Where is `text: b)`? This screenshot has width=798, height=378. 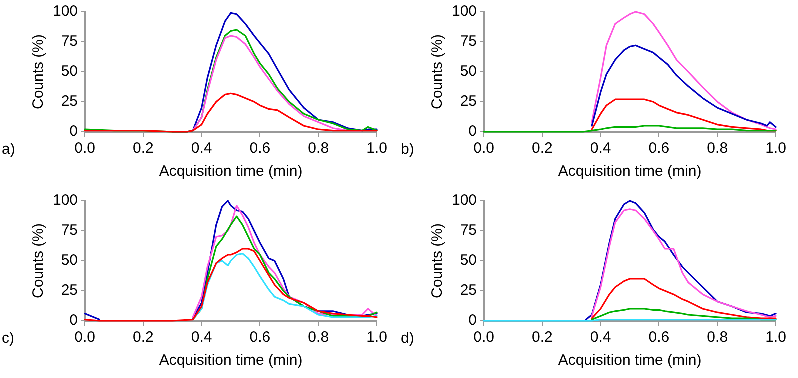 text: b) is located at coordinates (407, 149).